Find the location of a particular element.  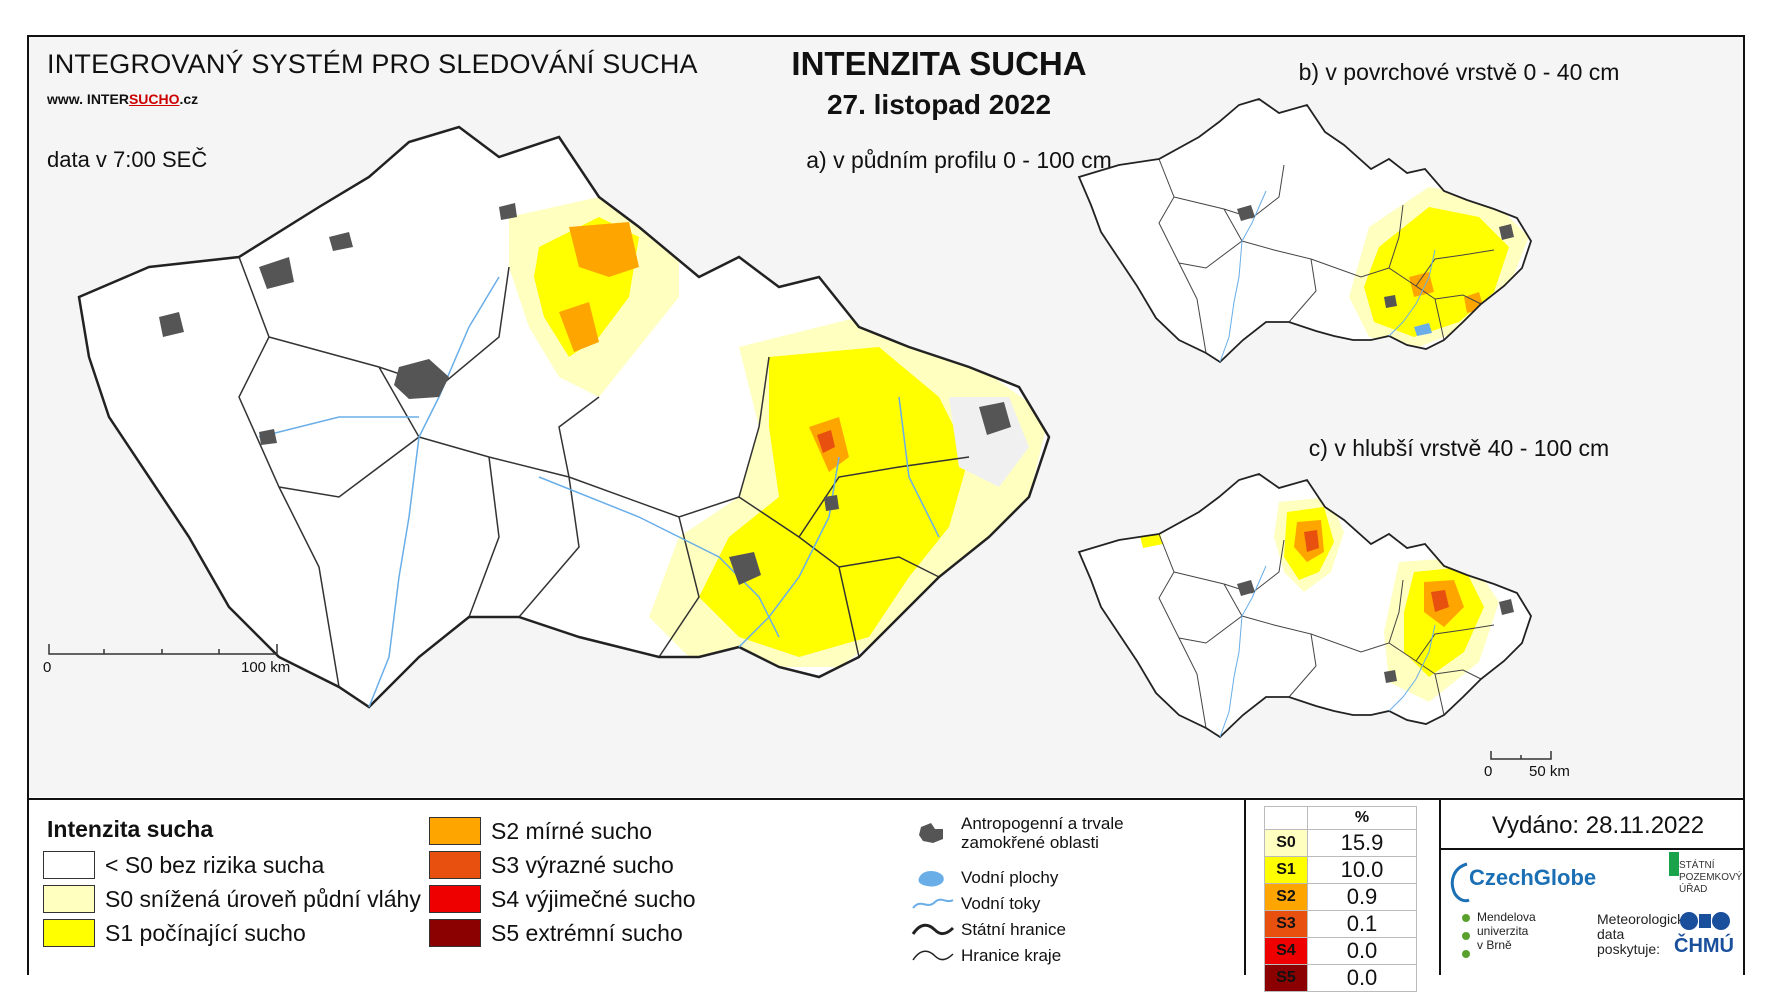

percent-row-s5: S5 0.0 is located at coordinates (1340, 978).